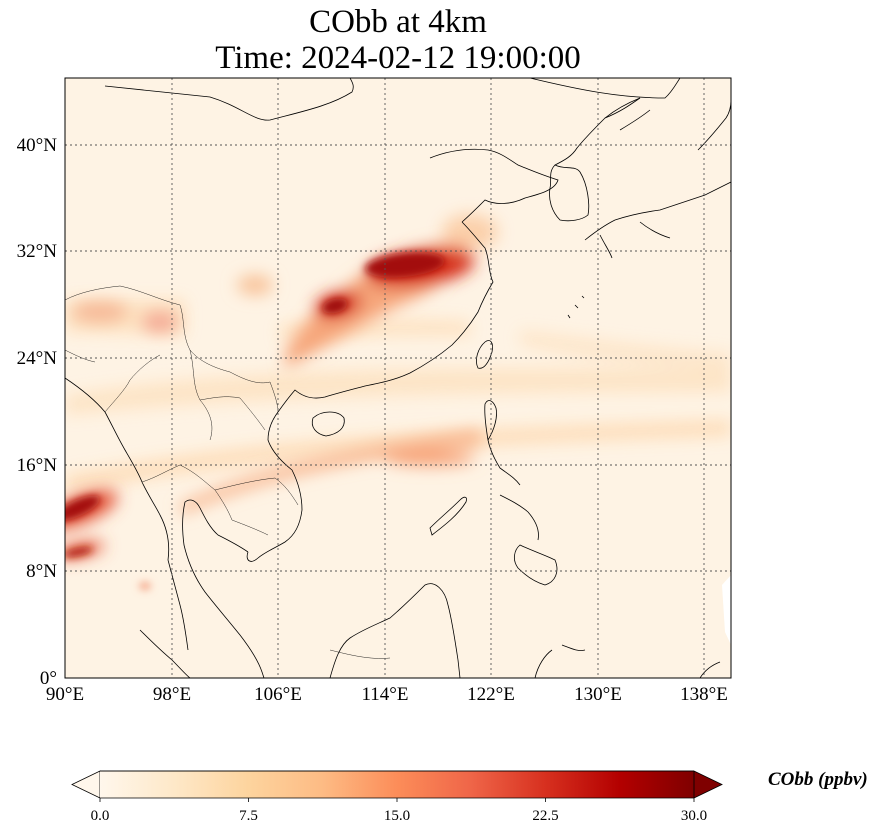 This screenshot has height=836, width=887. I want to click on map-title-time: Time: 2024-02-12 19:00:00, so click(398, 58).